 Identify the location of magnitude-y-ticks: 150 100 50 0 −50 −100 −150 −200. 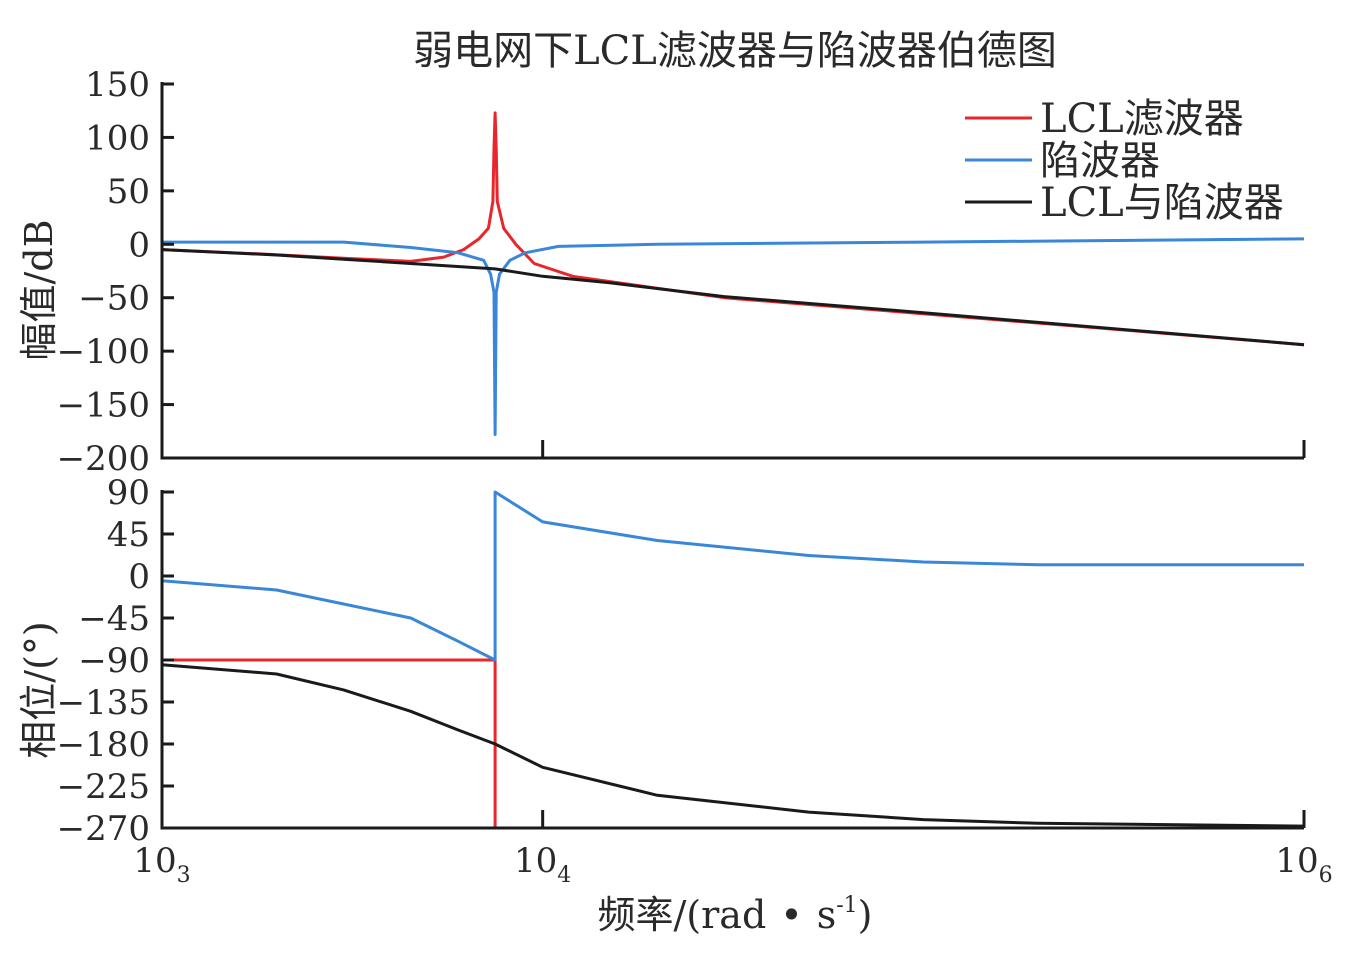
(115, 272).